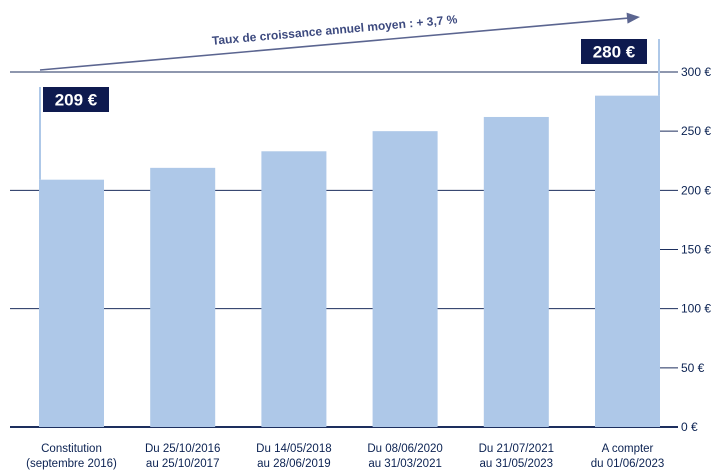 The height and width of the screenshot is (475, 711). Describe the element at coordinates (628, 464) in the screenshot. I see `x-tick-label: du 01/06/2023` at that location.